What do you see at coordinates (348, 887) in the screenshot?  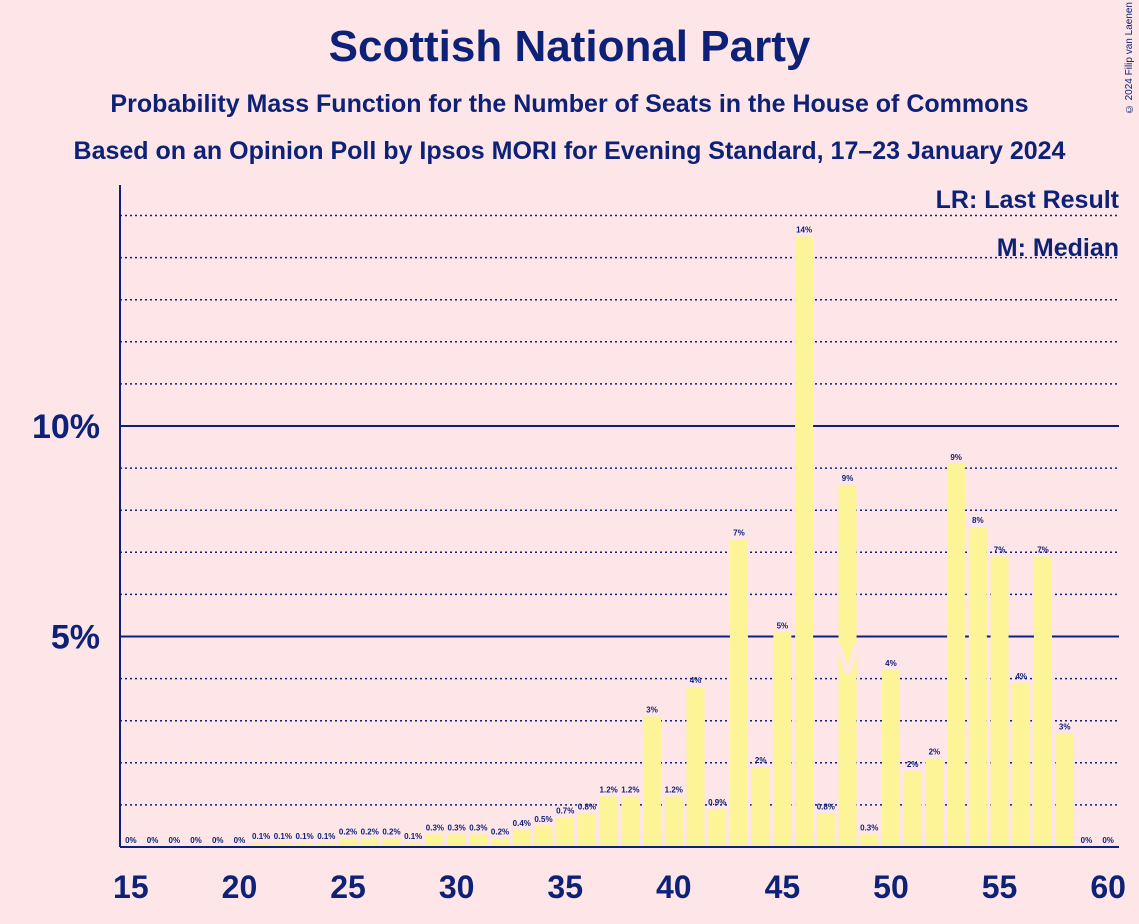 I see `x-tick-label: 25` at bounding box center [348, 887].